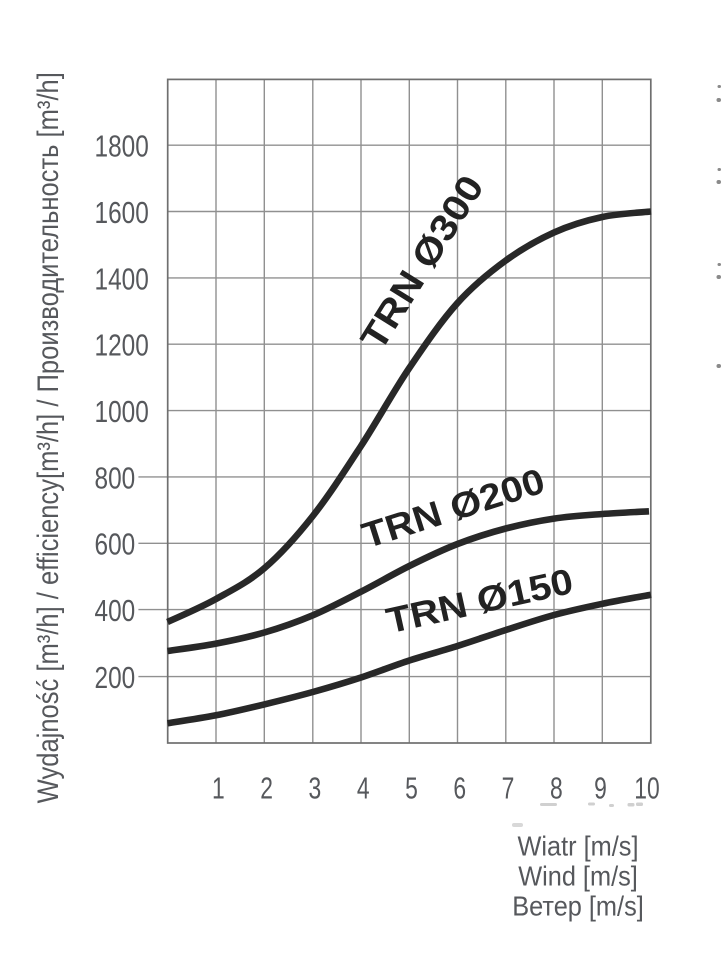 This screenshot has height=960, width=721. Describe the element at coordinates (115, 544) in the screenshot. I see `svg-text: 600` at that location.